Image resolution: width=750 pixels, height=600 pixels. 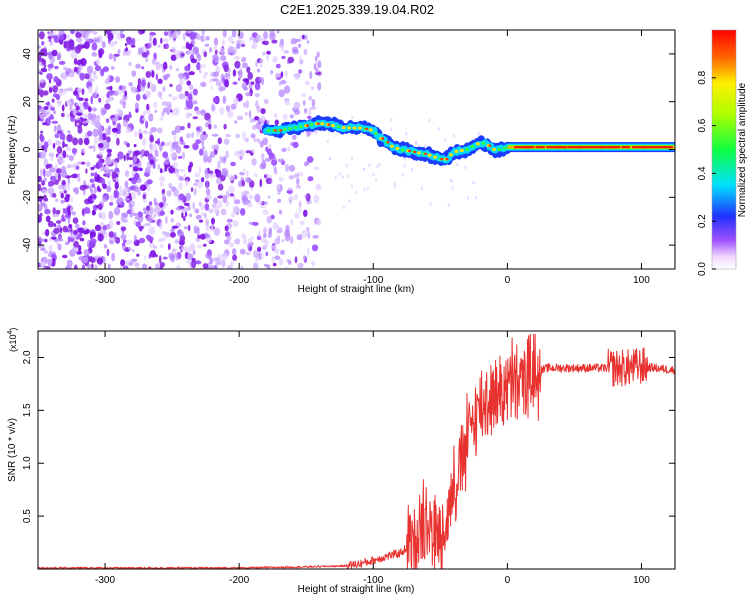 I want to click on y-tick-label: 0, so click(x=27, y=149).